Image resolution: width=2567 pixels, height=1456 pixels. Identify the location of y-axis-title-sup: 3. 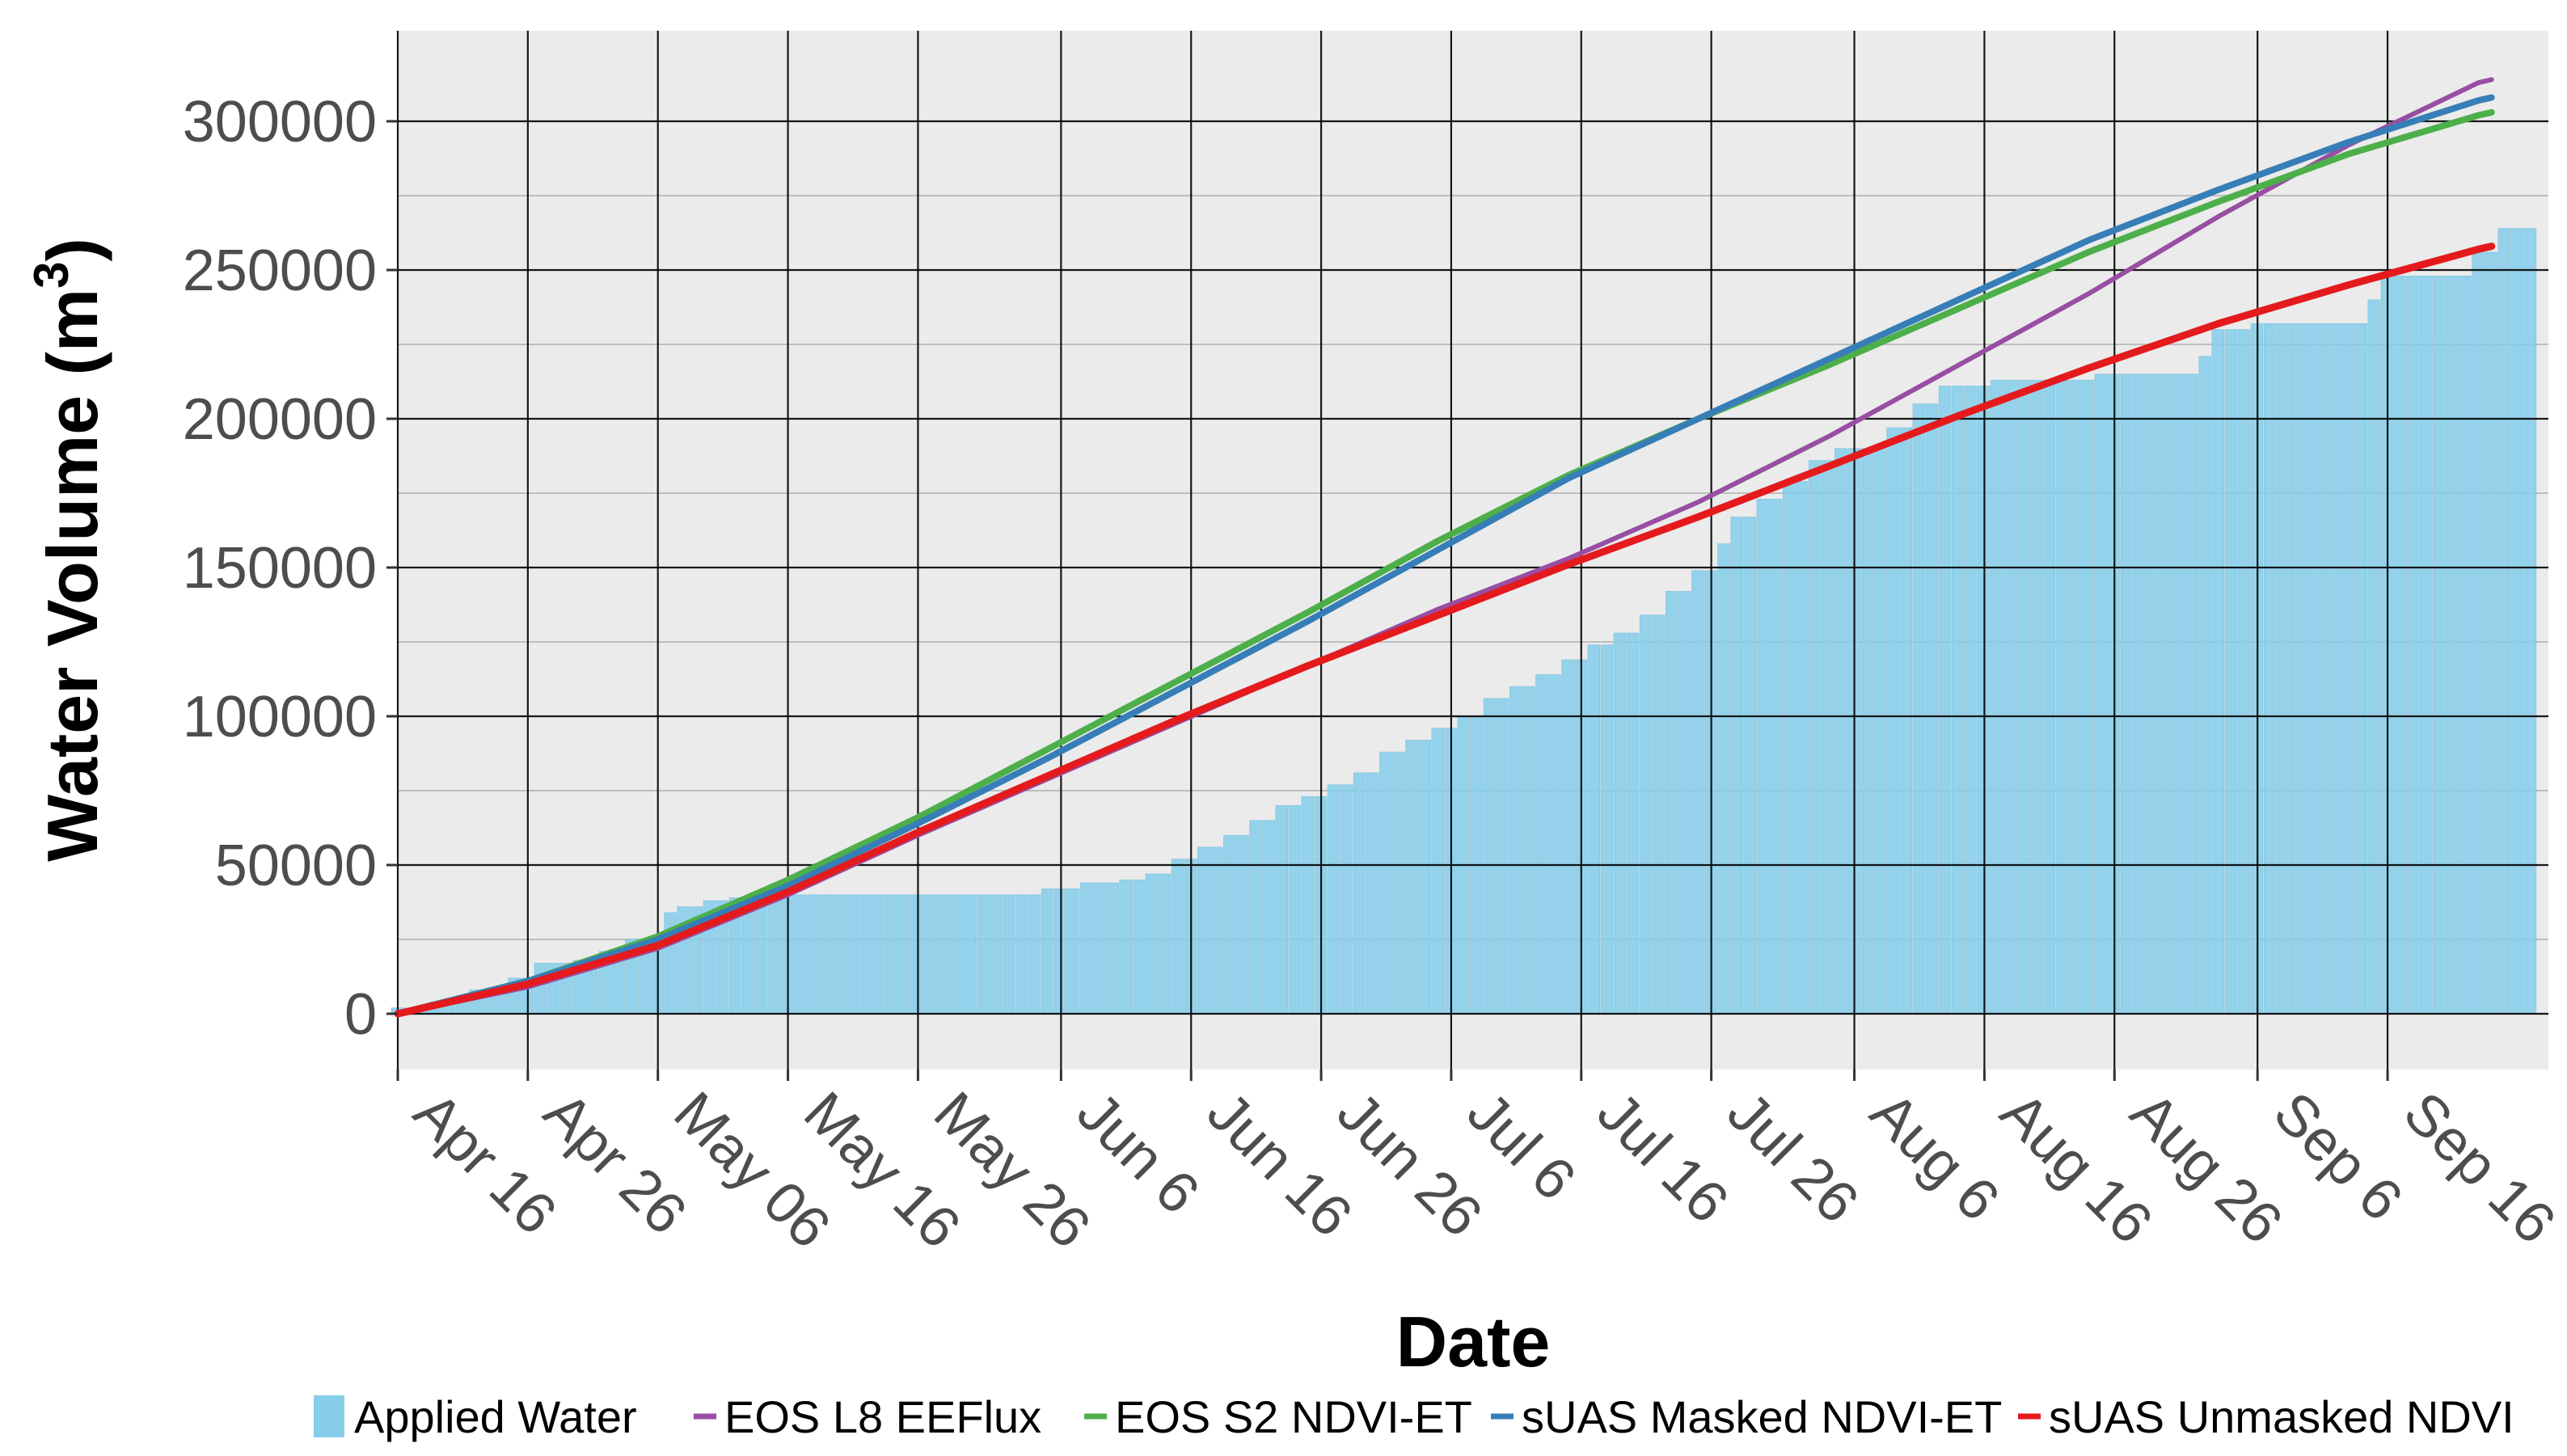
(51, 274).